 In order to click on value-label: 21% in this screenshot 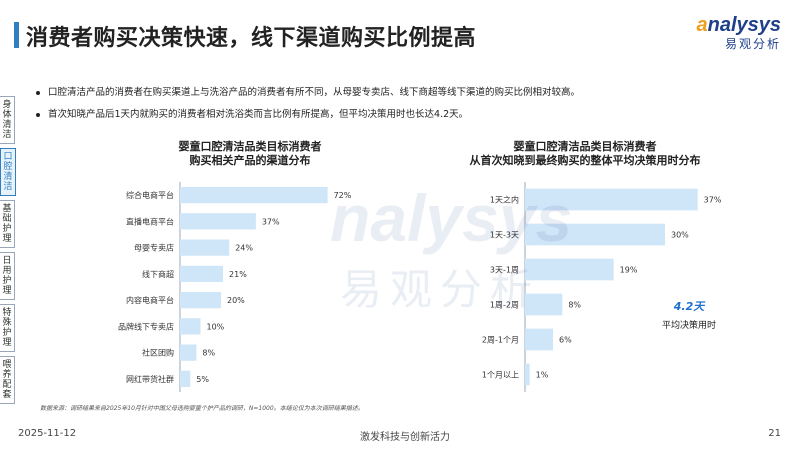, I will do `click(238, 274)`.